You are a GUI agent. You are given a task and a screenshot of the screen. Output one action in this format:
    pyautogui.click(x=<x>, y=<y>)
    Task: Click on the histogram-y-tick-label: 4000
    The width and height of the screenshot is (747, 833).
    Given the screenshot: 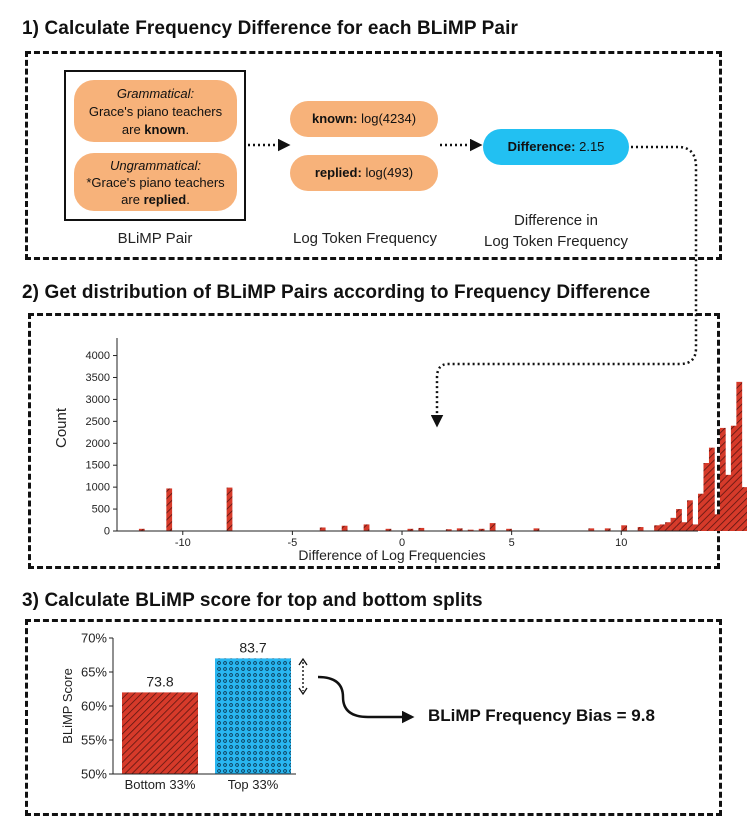 What is the action you would take?
    pyautogui.click(x=98, y=356)
    